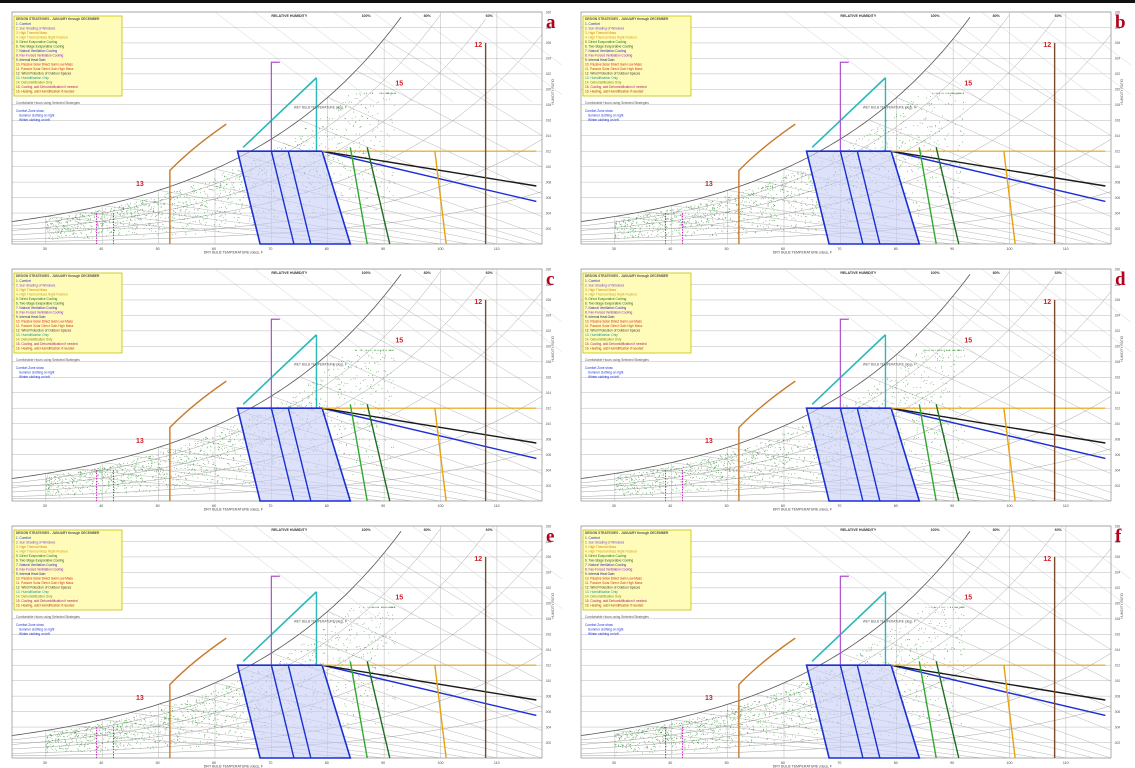  Describe the element at coordinates (37, 373) in the screenshot. I see `comfort-note: Summer clothing on right` at that location.